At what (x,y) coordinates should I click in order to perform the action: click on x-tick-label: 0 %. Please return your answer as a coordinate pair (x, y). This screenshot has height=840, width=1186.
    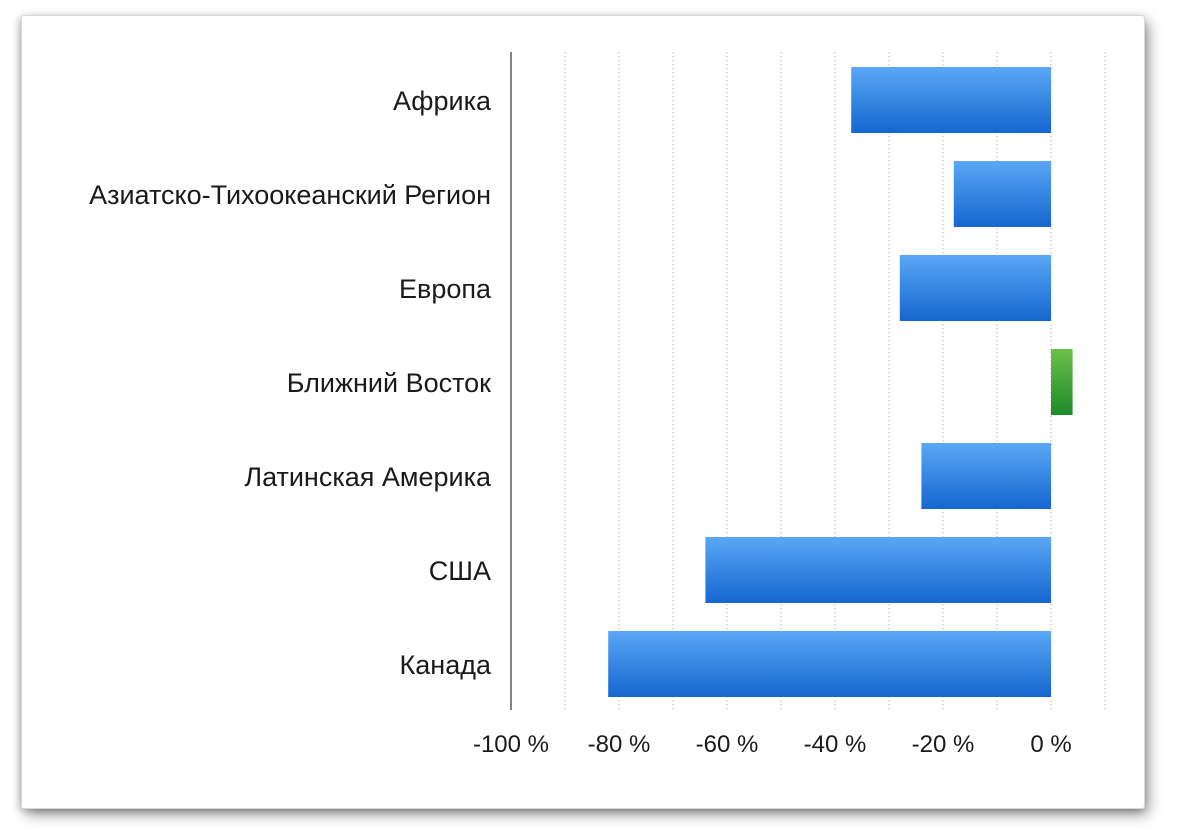
    Looking at the image, I should click on (1050, 744).